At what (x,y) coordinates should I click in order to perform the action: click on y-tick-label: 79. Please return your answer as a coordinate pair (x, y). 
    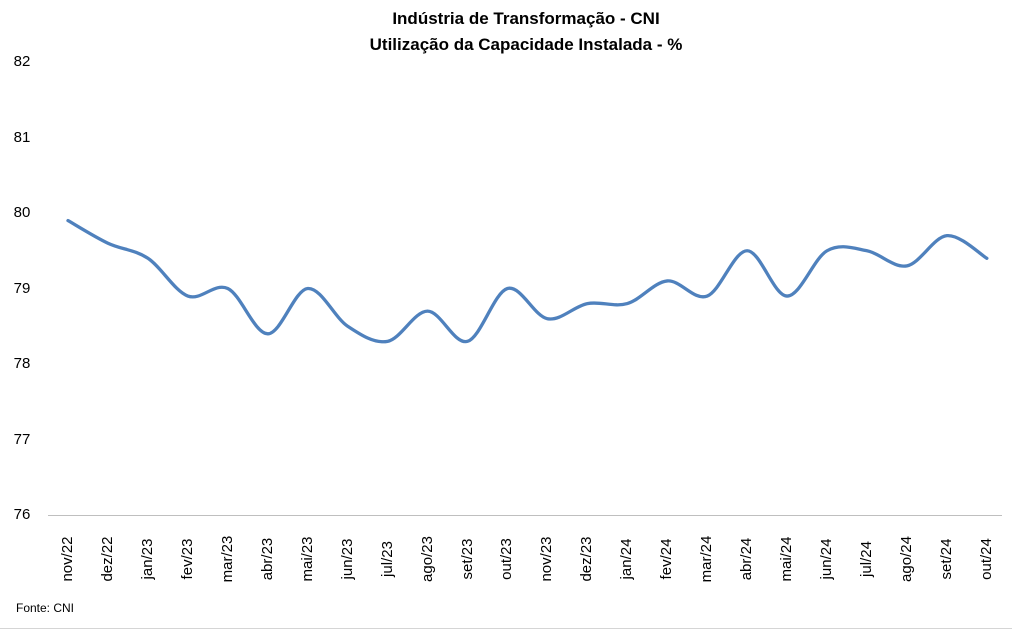
    Looking at the image, I should click on (22, 288).